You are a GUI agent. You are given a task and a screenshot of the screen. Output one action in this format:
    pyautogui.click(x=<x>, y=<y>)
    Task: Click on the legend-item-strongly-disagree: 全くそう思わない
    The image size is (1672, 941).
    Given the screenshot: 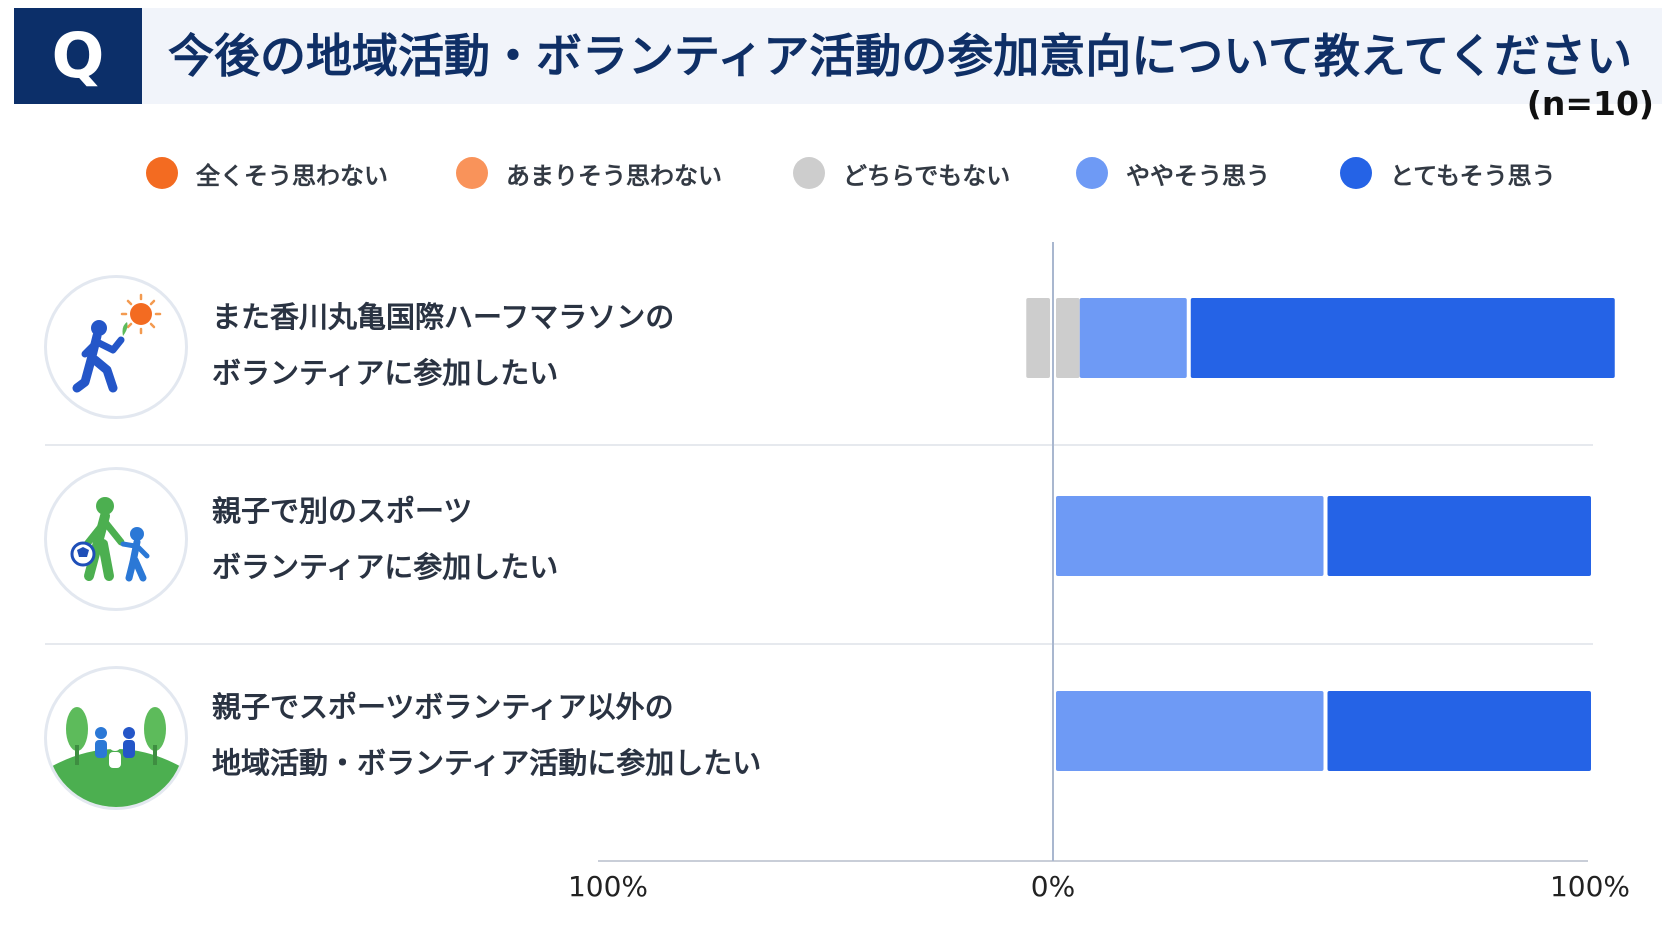 What is the action you would take?
    pyautogui.click(x=267, y=173)
    